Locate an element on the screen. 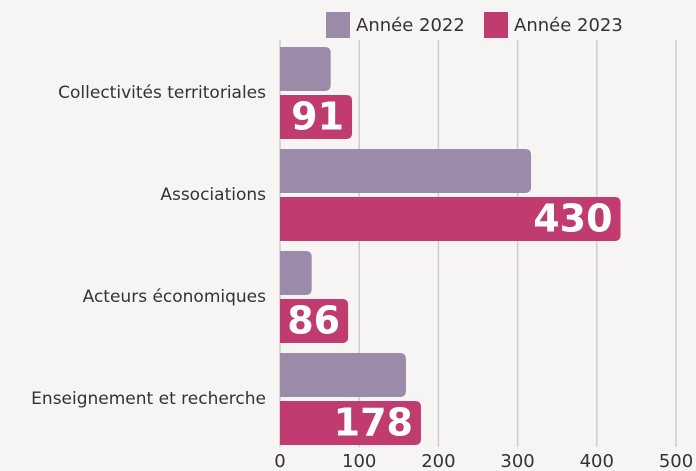 The width and height of the screenshot is (696, 471). value-label: 91 is located at coordinates (317, 117).